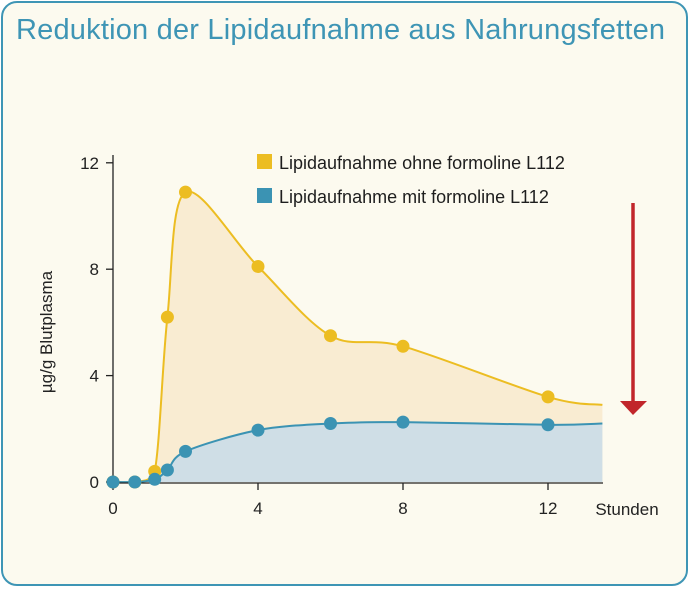 Image resolution: width=693 pixels, height=591 pixels. What do you see at coordinates (112, 508) in the screenshot?
I see `x-tick-label: 0` at bounding box center [112, 508].